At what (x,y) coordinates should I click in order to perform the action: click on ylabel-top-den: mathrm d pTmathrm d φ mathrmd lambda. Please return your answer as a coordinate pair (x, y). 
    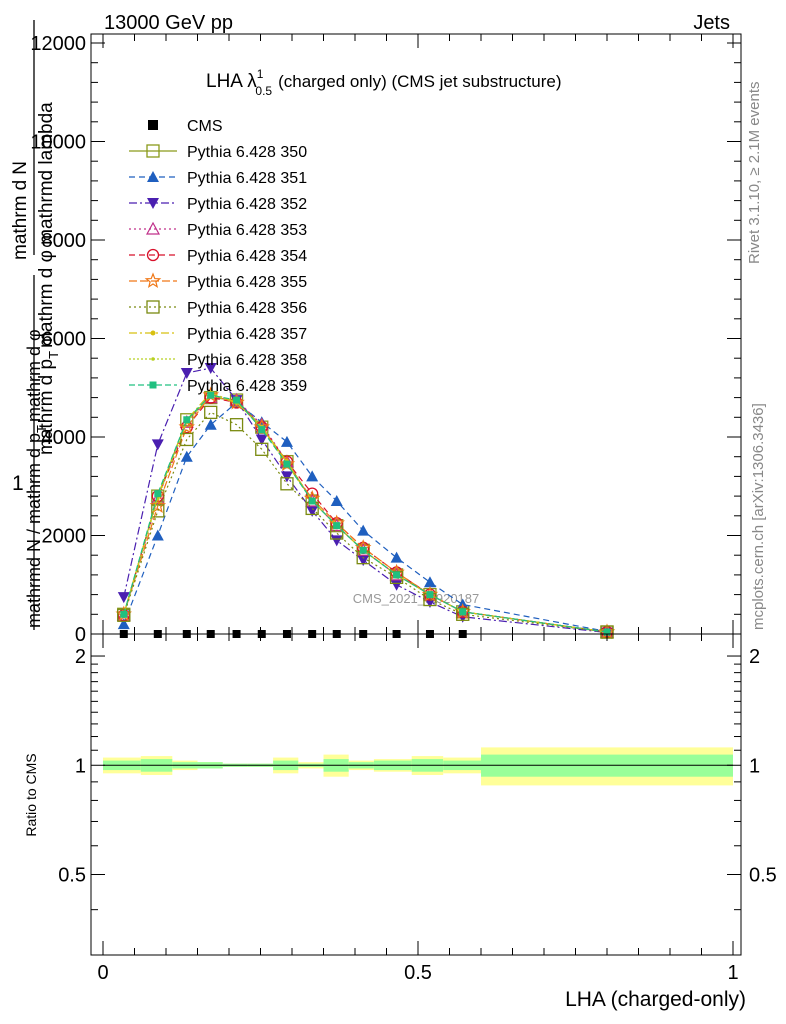
    Looking at the image, I should click on (48, 278).